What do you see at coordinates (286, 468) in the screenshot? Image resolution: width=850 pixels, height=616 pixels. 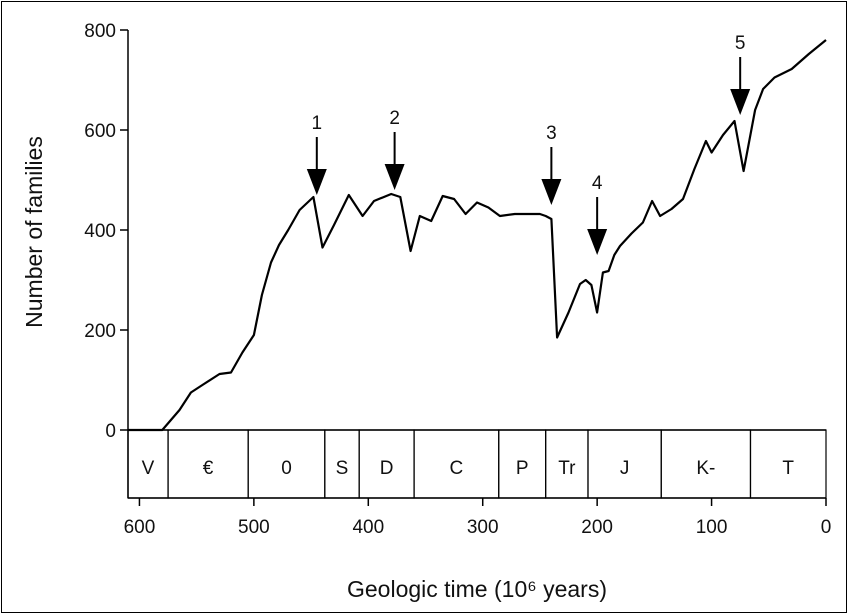 I see `period-label: 0` at bounding box center [286, 468].